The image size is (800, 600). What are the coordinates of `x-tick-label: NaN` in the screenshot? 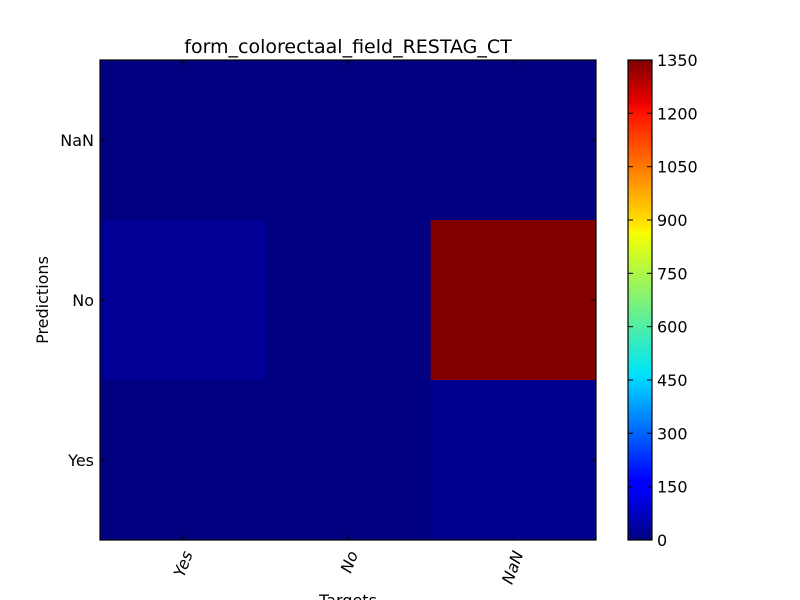 It's located at (512, 567).